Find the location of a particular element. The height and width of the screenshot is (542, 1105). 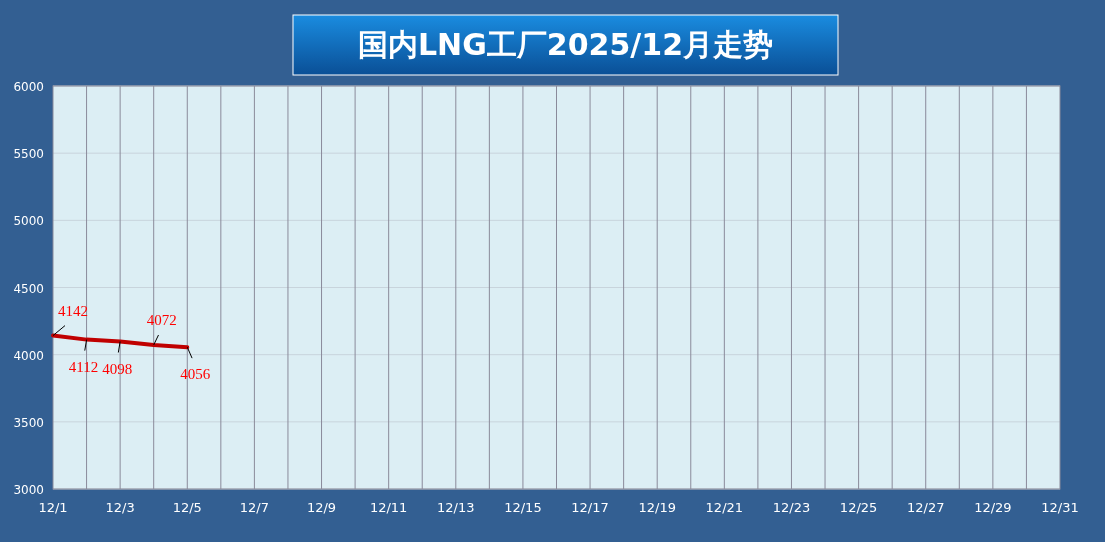

data-label: 4142 is located at coordinates (73, 310).